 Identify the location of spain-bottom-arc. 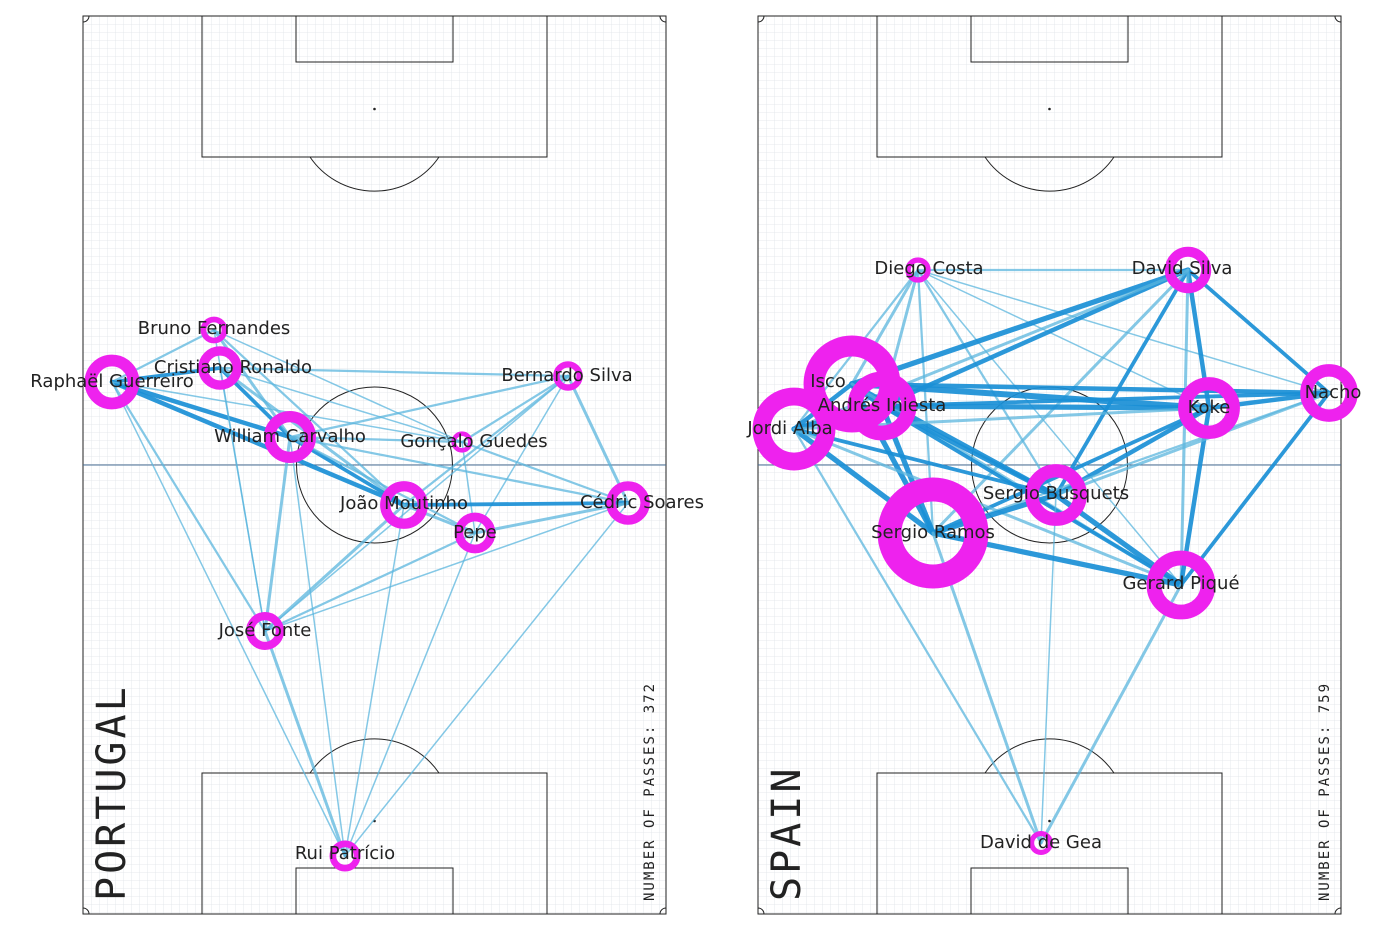
(1049, 756).